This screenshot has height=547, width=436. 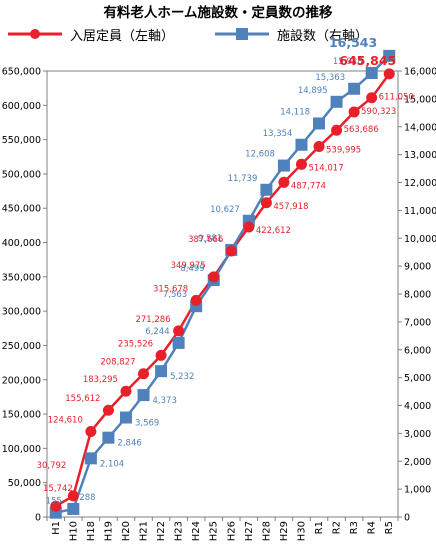 I want to click on right-axis-tick-label: 6,000, so click(x=417, y=350).